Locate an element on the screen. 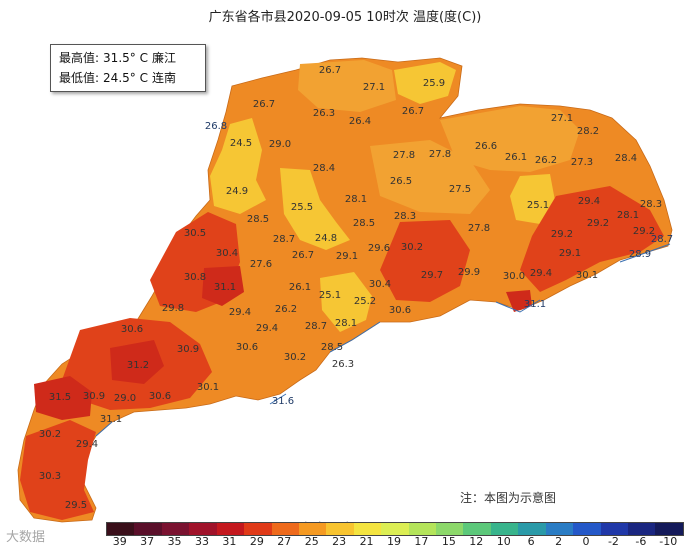 This screenshot has height=550, width=690. station-value: 26.6 is located at coordinates (486, 146).